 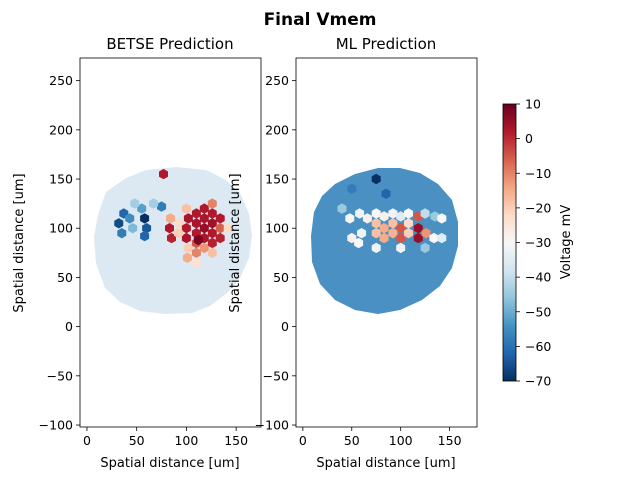 What do you see at coordinates (385, 463) in the screenshot?
I see `ml-xlabel: Spatial distance [um]` at bounding box center [385, 463].